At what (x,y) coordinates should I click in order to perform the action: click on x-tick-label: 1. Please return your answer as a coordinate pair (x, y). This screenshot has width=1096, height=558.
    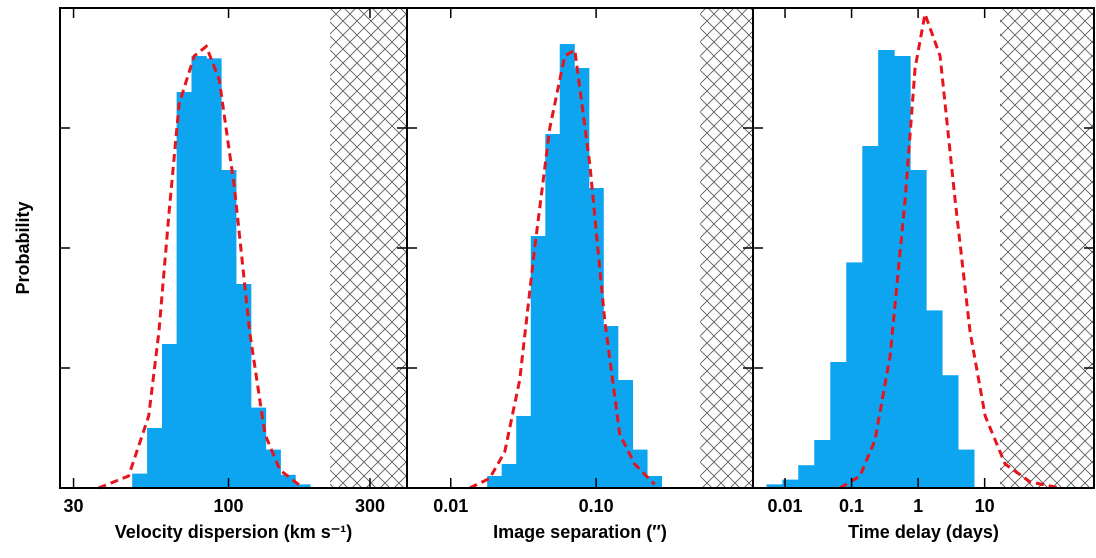
    Looking at the image, I should click on (918, 506).